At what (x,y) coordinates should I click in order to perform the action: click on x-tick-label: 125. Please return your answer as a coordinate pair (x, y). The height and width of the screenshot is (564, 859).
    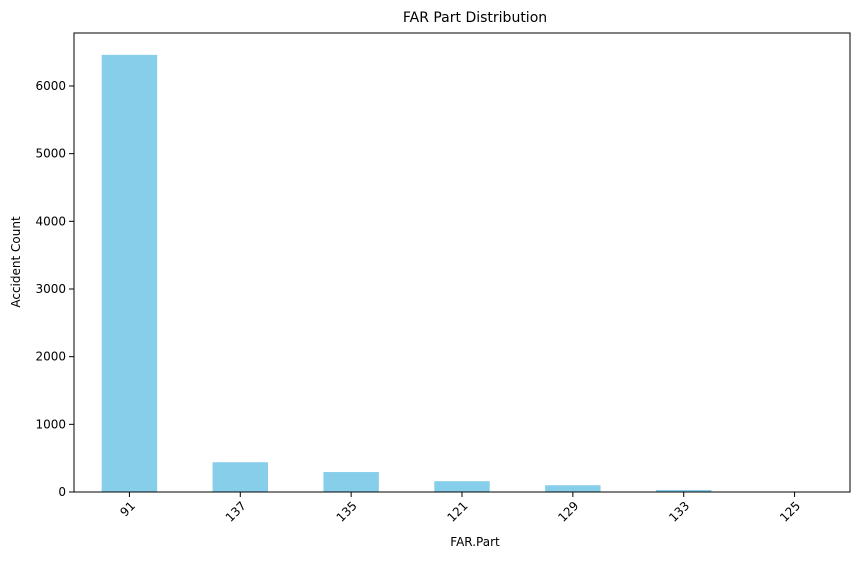
    Looking at the image, I should click on (790, 512).